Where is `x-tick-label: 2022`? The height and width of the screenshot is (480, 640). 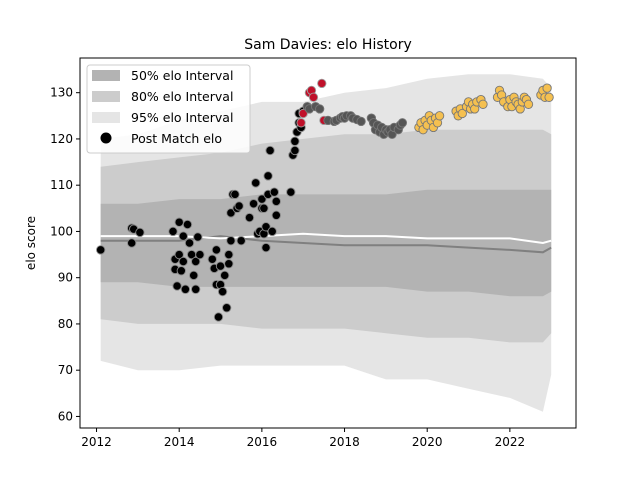 x-tick-label: 2022 is located at coordinates (510, 442).